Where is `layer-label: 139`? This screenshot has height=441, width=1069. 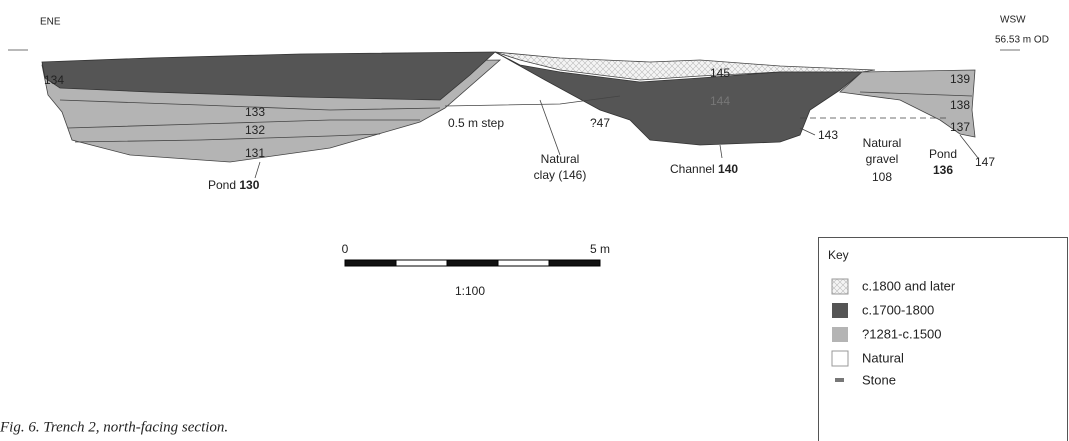
layer-label: 139 is located at coordinates (960, 79).